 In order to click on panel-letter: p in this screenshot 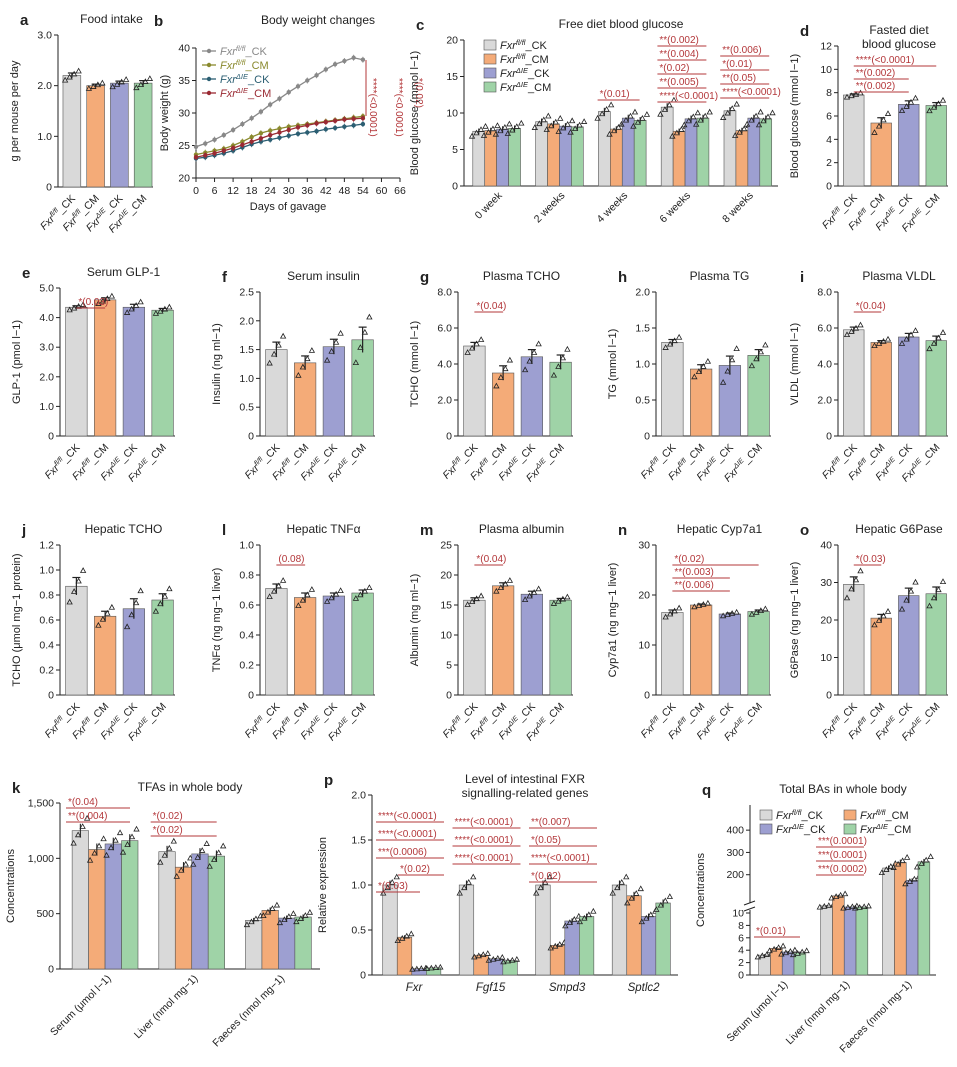, I will do `click(328, 780)`.